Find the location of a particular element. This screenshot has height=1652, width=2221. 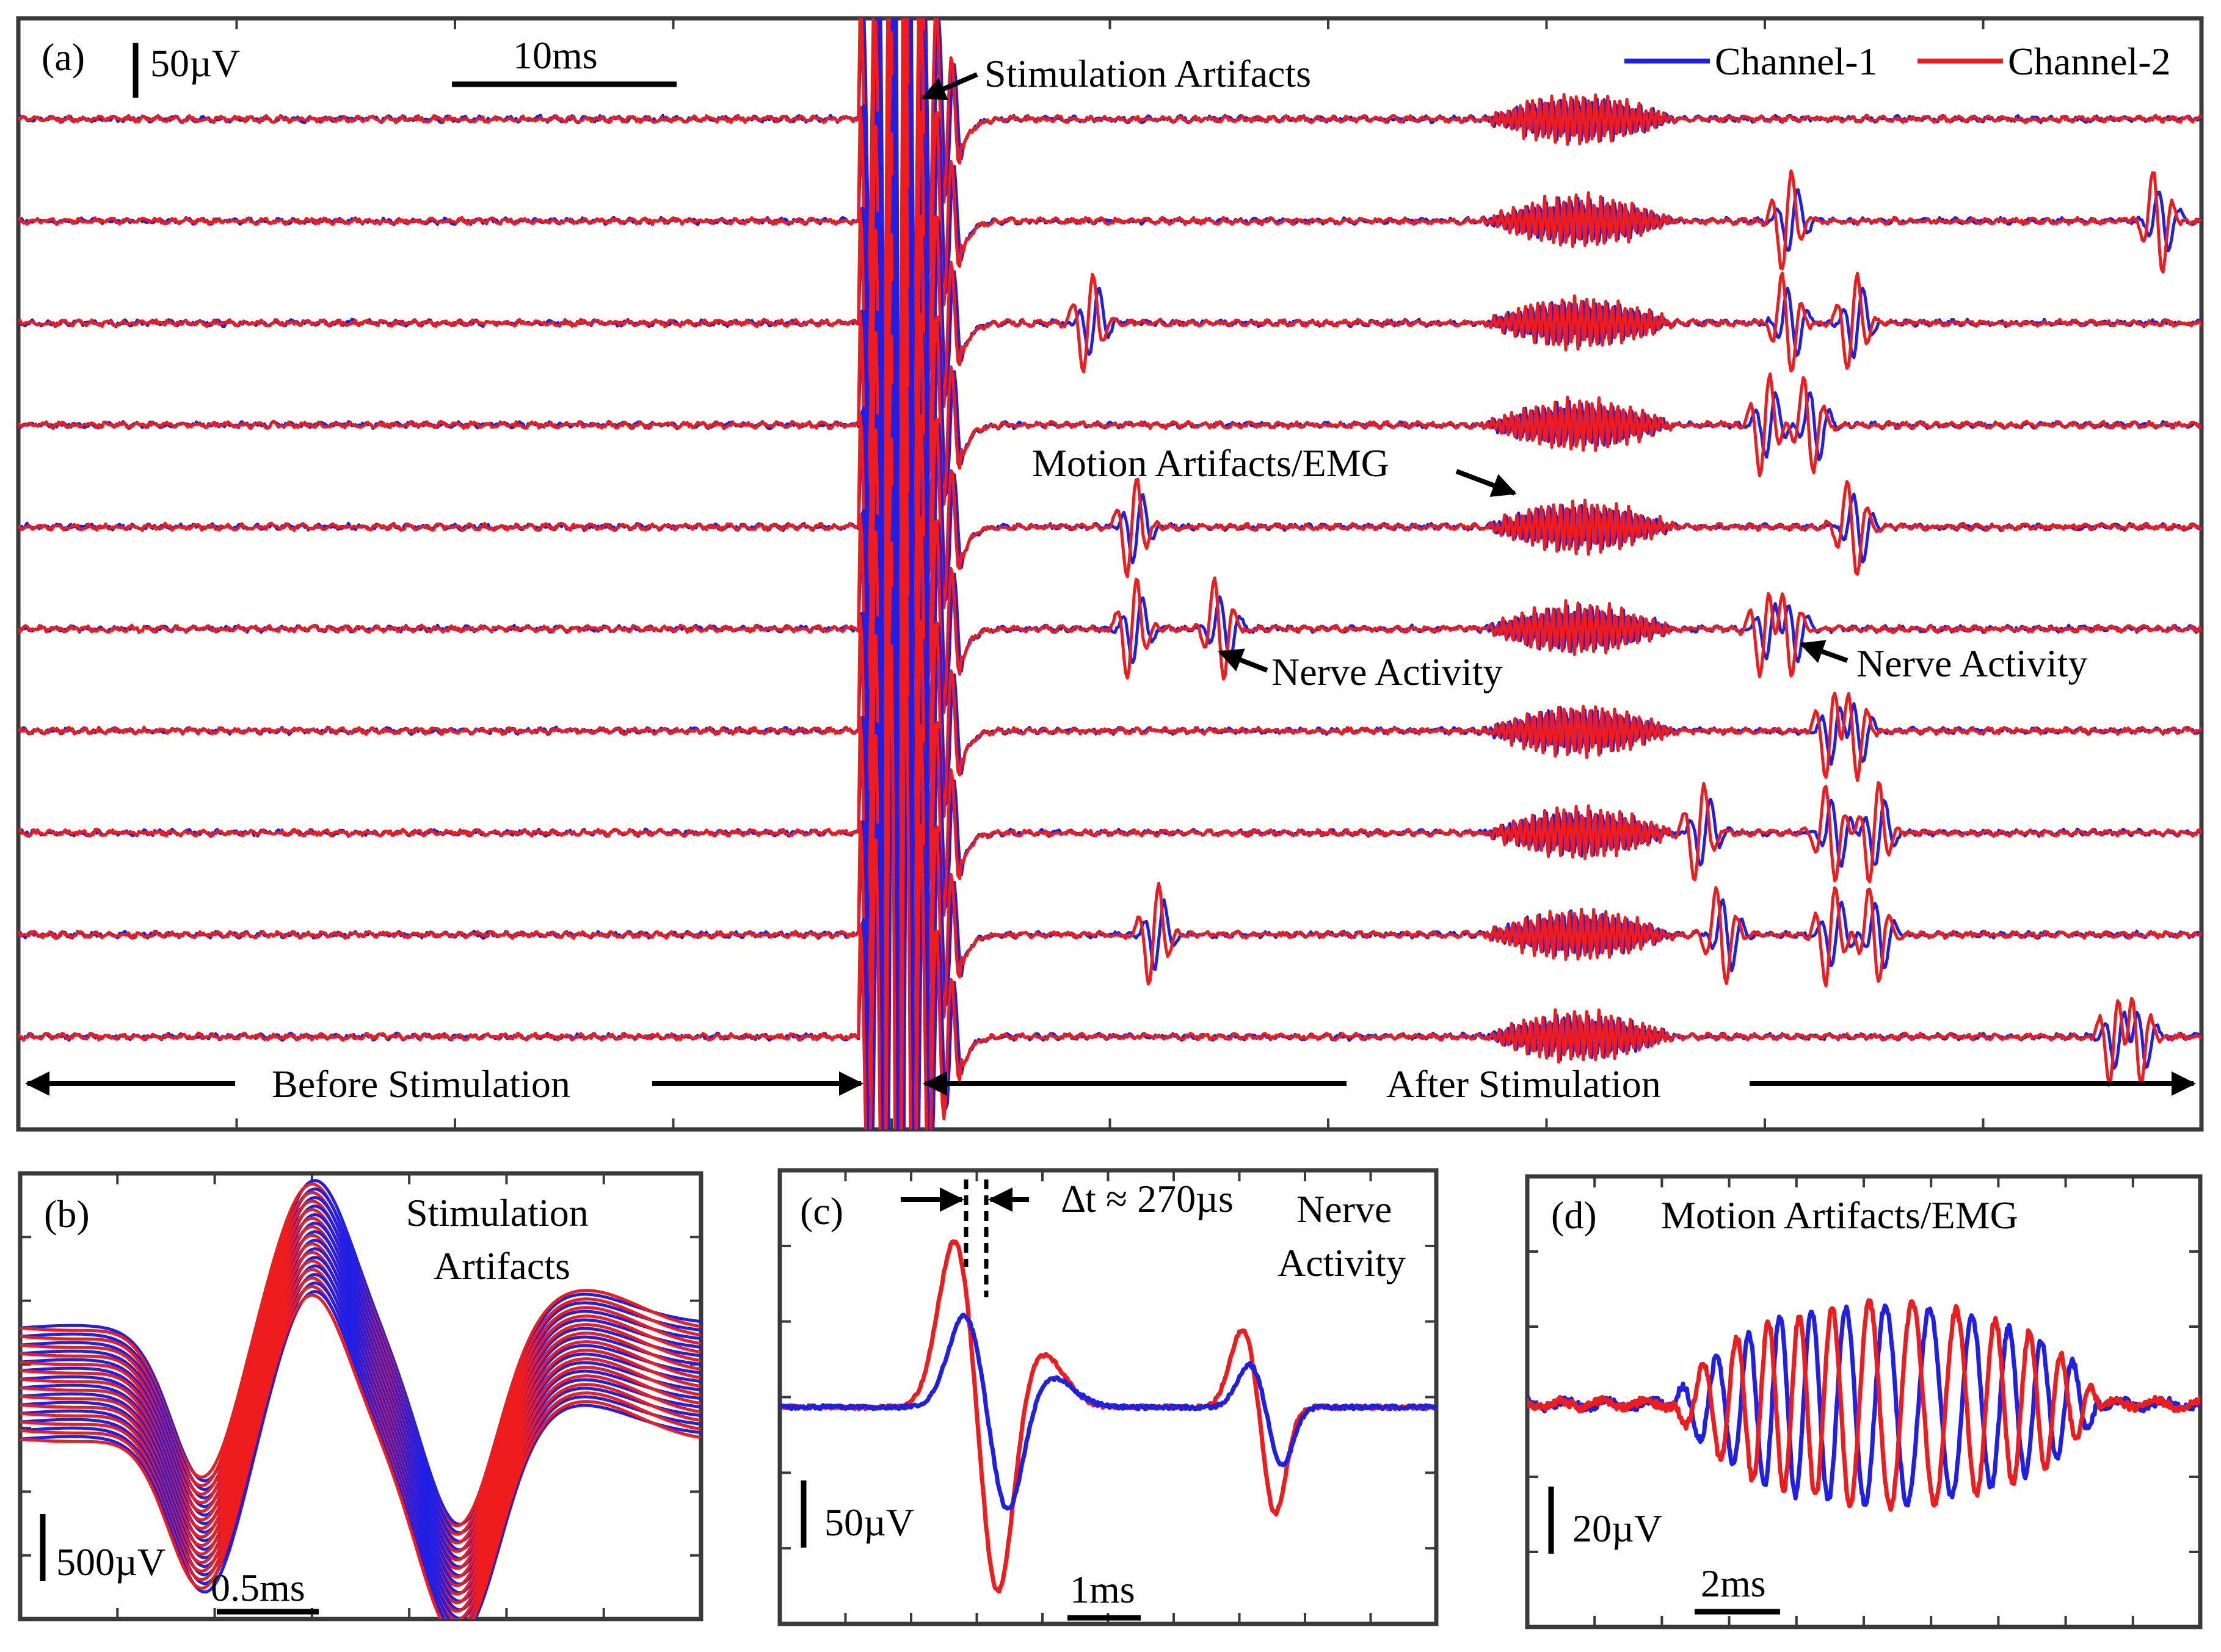

panel-c-frame is located at coordinates (1108, 1397).